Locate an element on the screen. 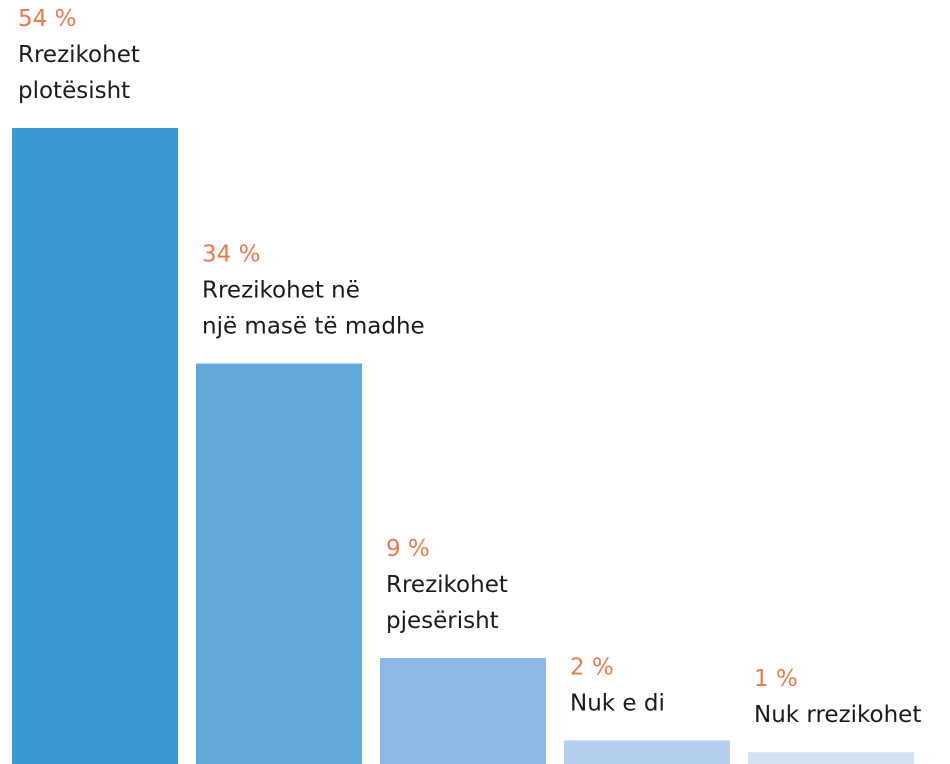  value-label: 34 % is located at coordinates (231, 255).